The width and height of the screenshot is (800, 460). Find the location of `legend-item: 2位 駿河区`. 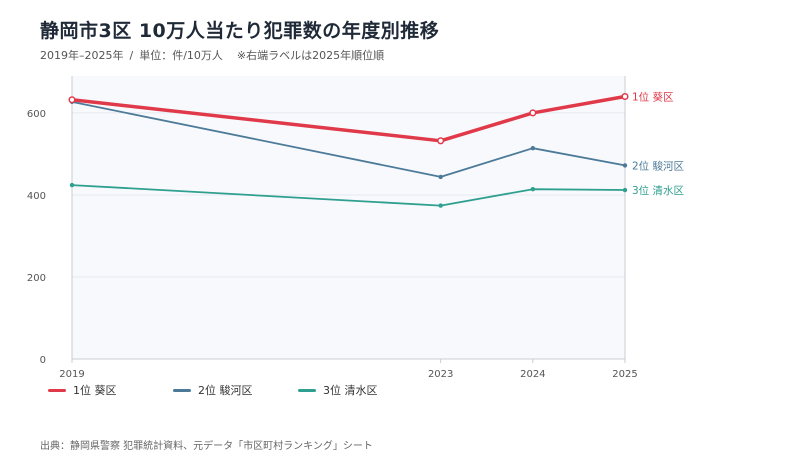

legend-item: 2位 駿河区 is located at coordinates (235, 390).